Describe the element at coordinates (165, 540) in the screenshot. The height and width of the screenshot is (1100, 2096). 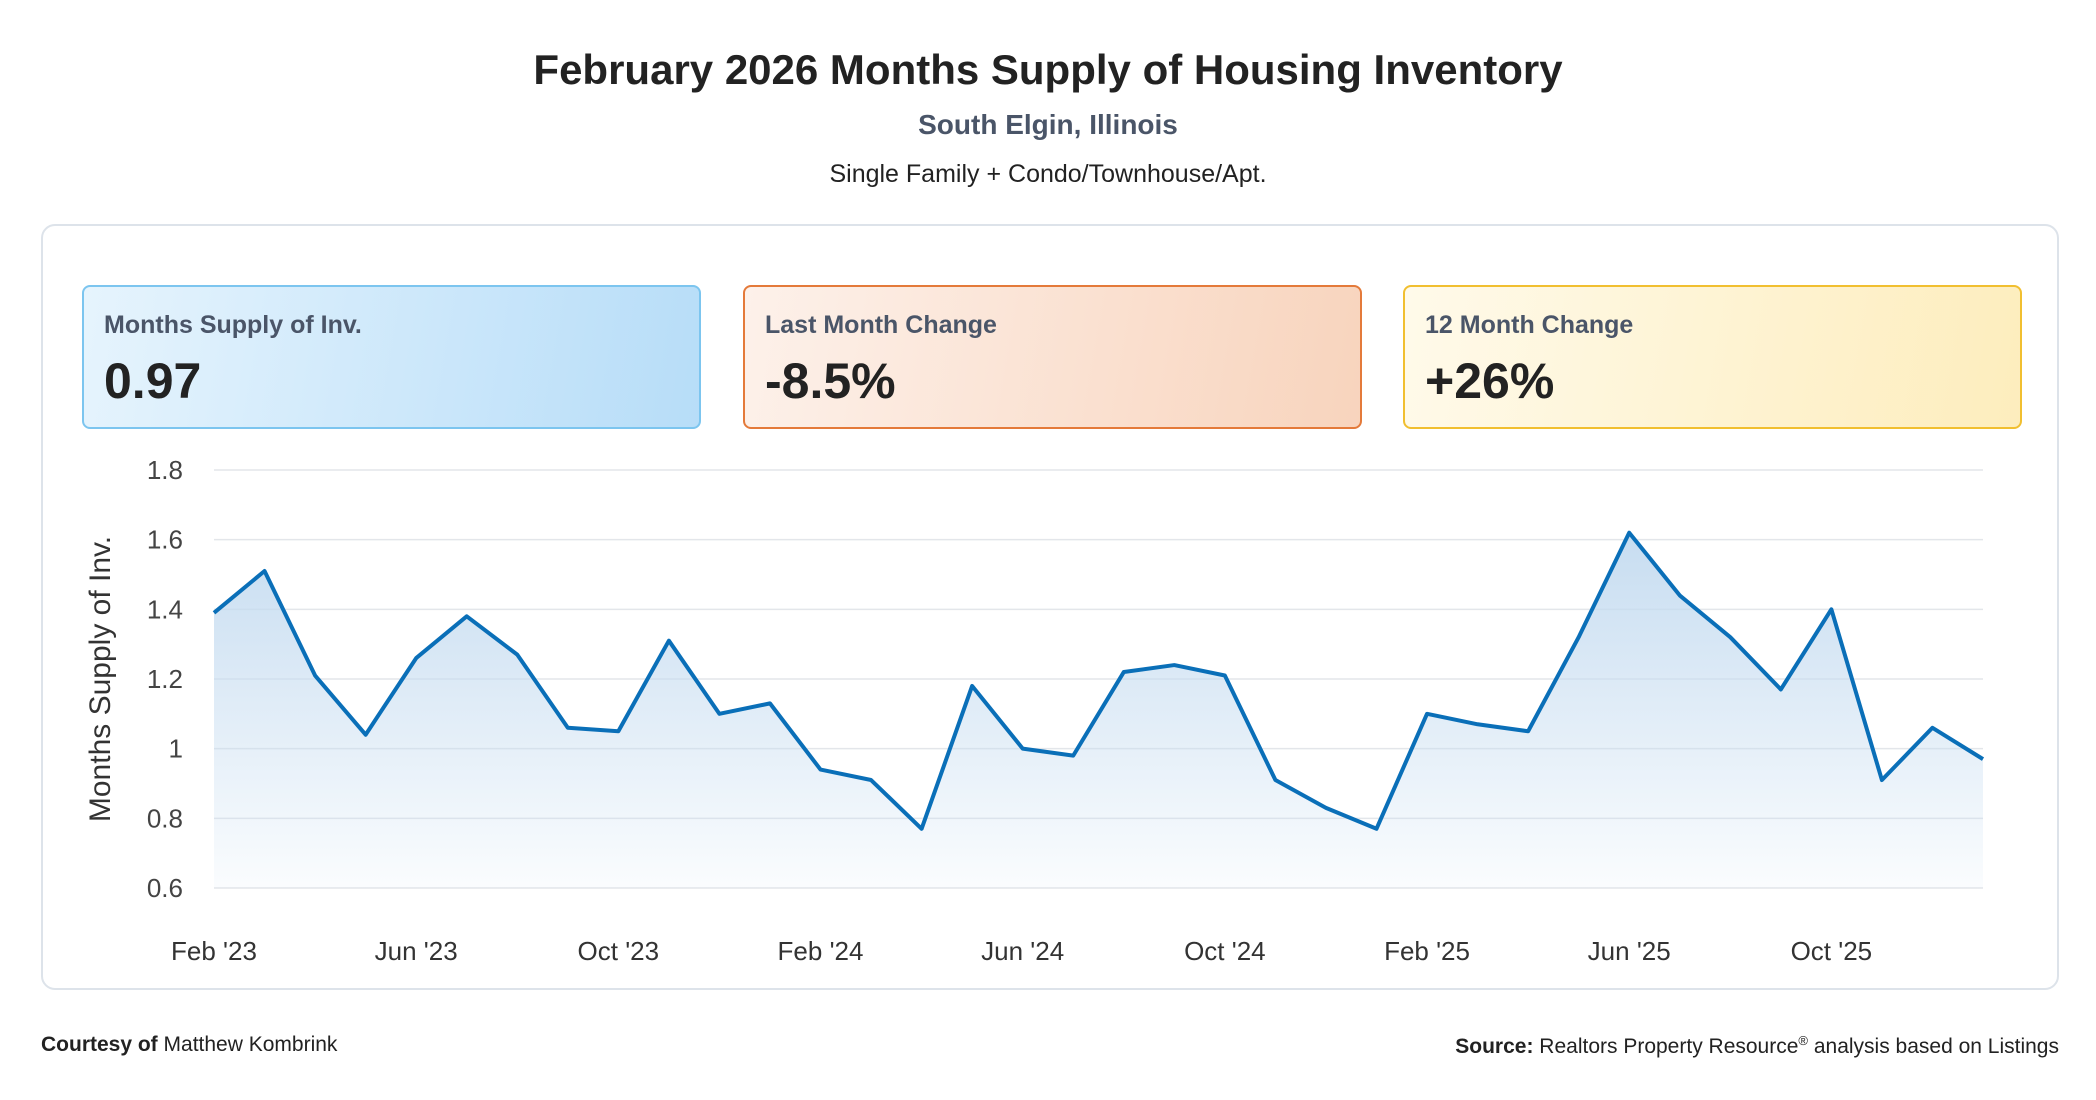
I see `y-tick-label: 1.6` at that location.